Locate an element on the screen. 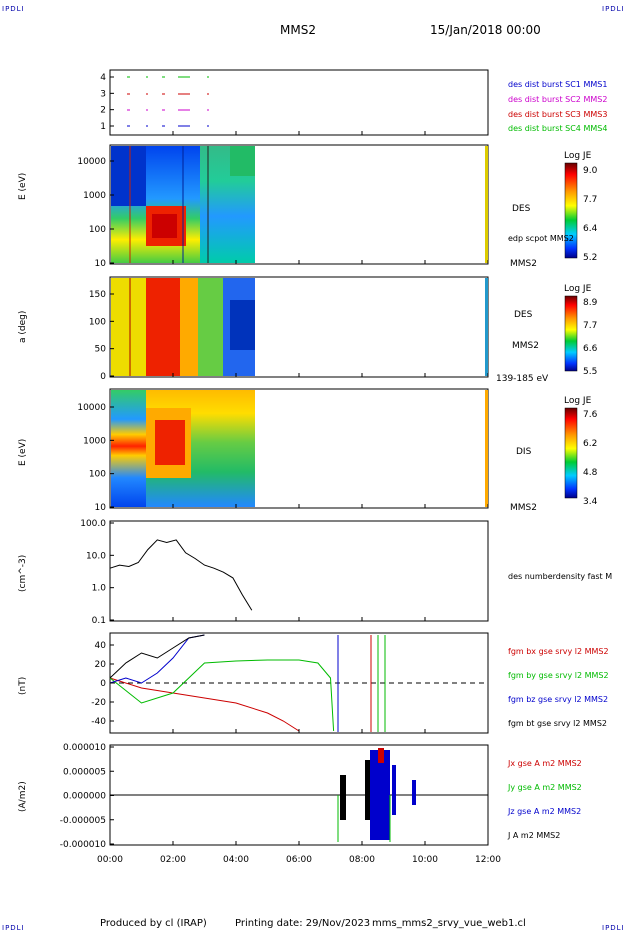 The image size is (630, 934). des-energy-ytick: 10 is located at coordinates (101, 264).